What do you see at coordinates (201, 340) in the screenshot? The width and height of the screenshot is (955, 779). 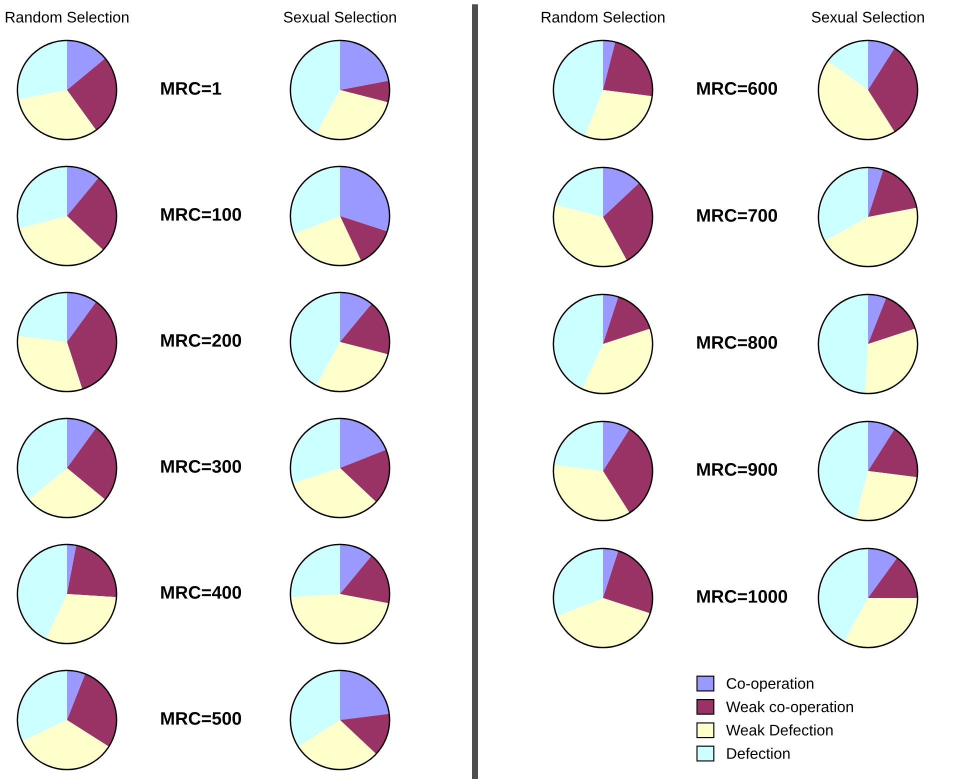 I see `text: MRC=200` at bounding box center [201, 340].